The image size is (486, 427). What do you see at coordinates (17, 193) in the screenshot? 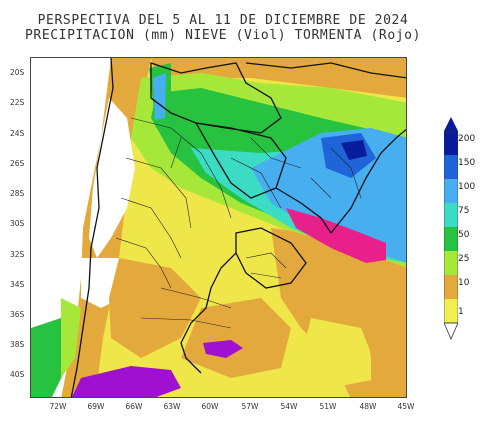
I see `lat-label: 28S` at bounding box center [17, 193].